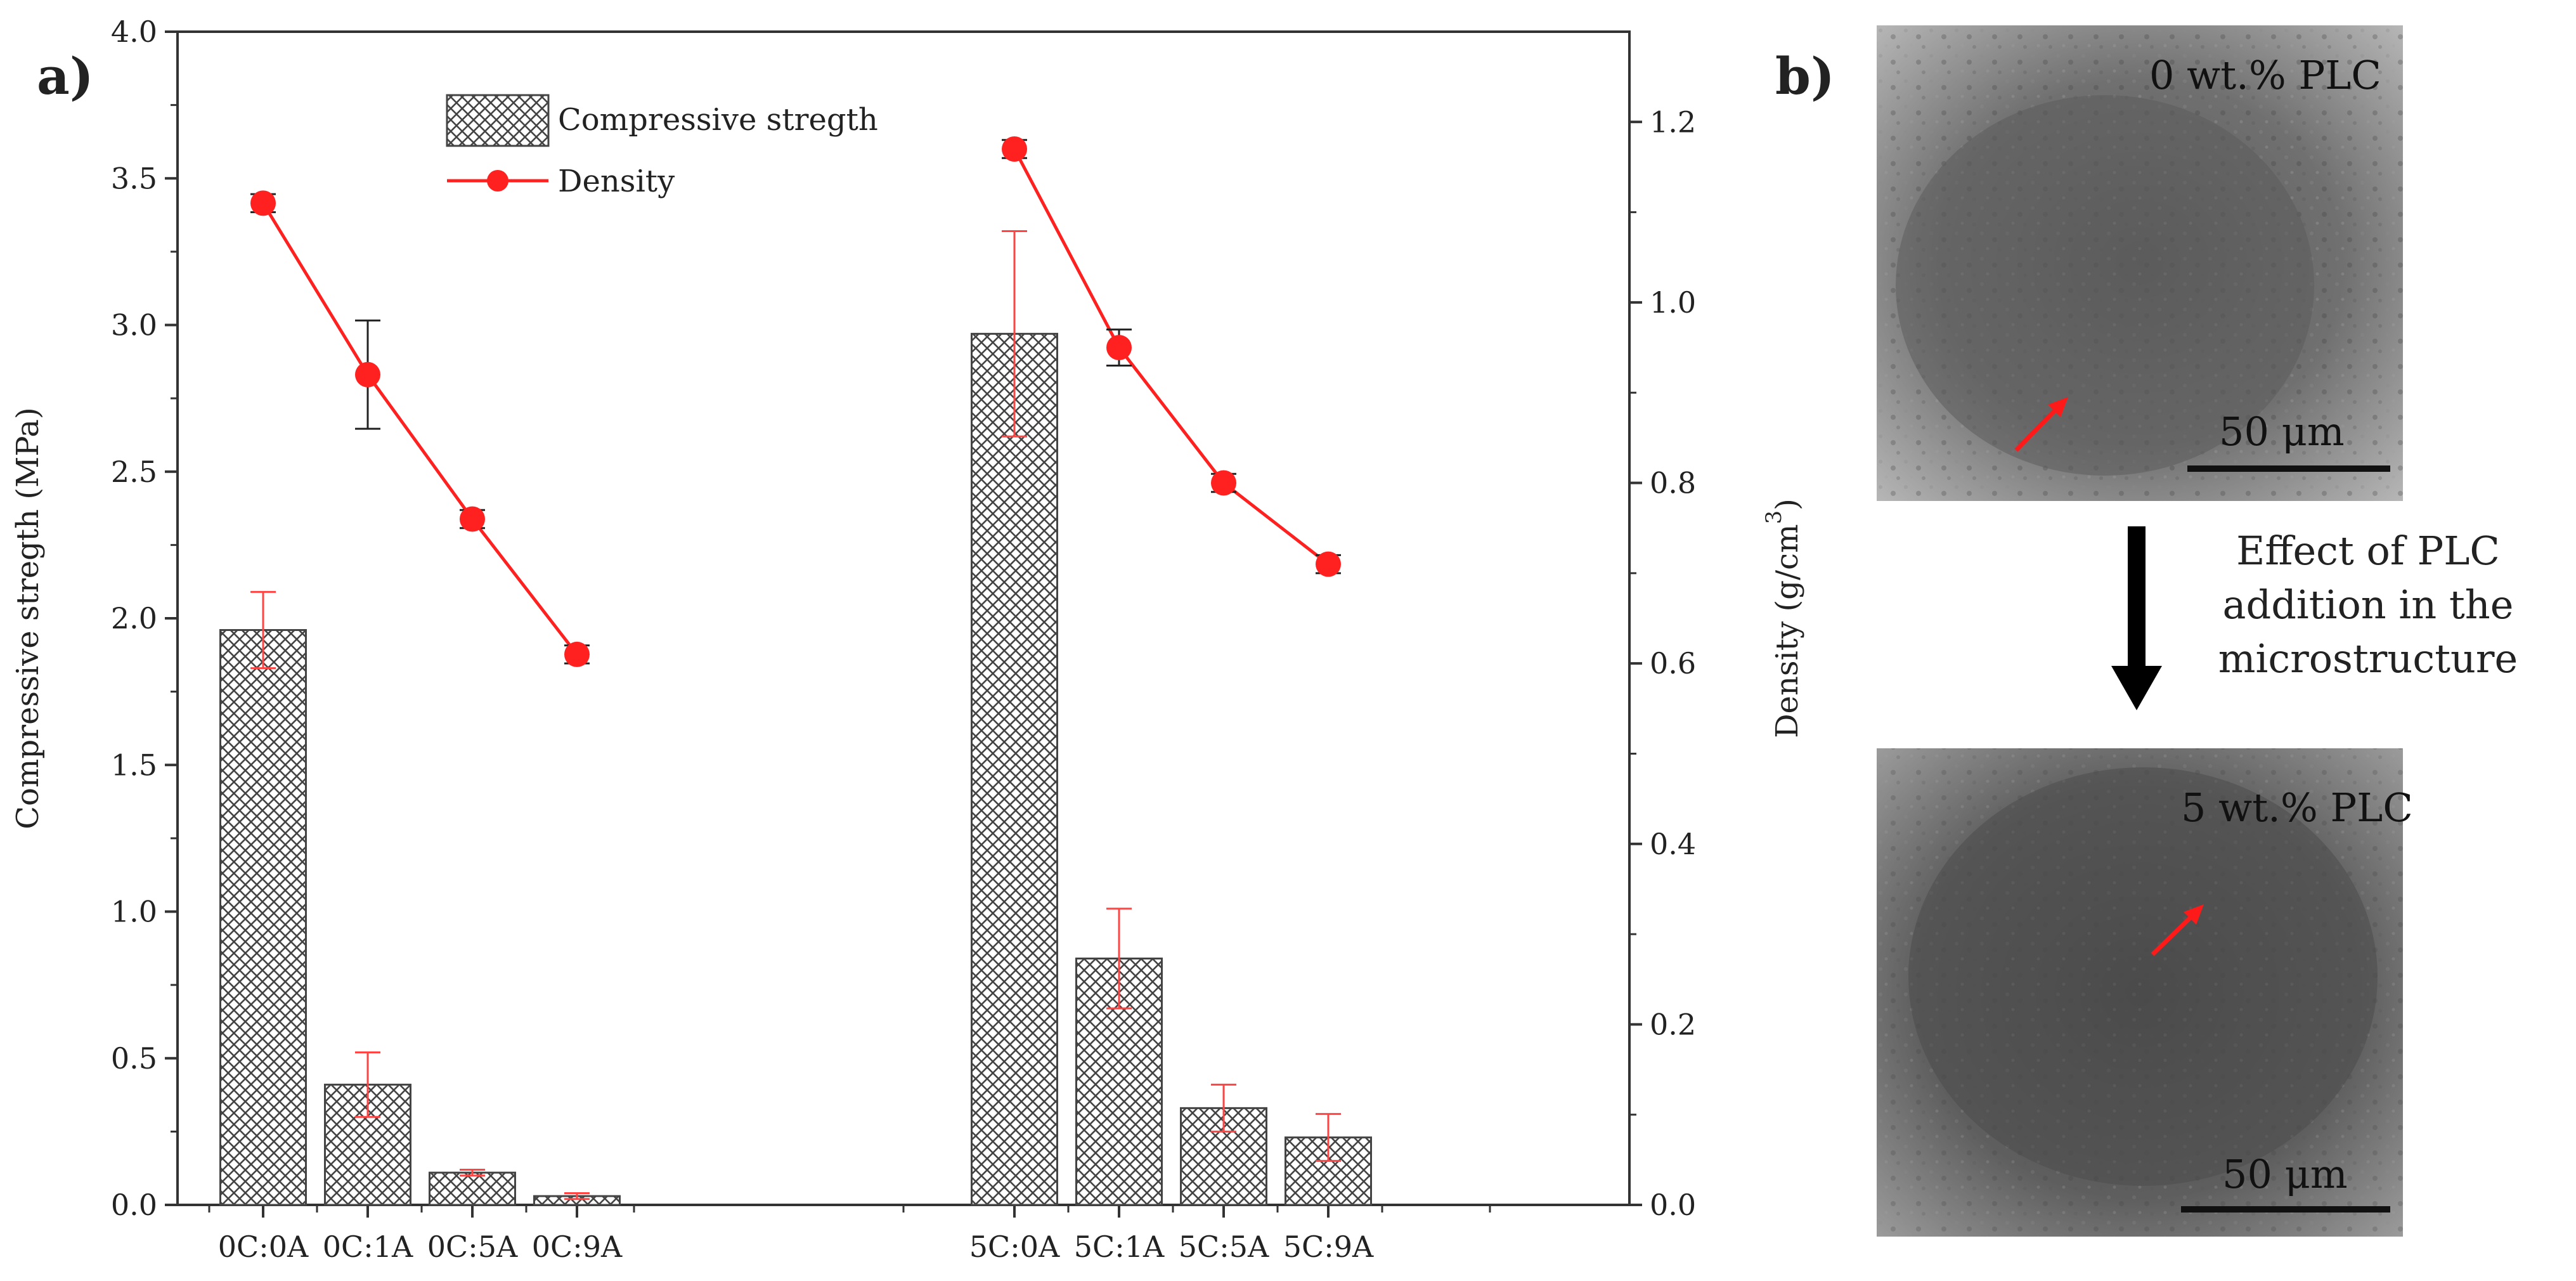  What do you see at coordinates (134, 765) in the screenshot?
I see `y-tick-label: 1.5` at bounding box center [134, 765].